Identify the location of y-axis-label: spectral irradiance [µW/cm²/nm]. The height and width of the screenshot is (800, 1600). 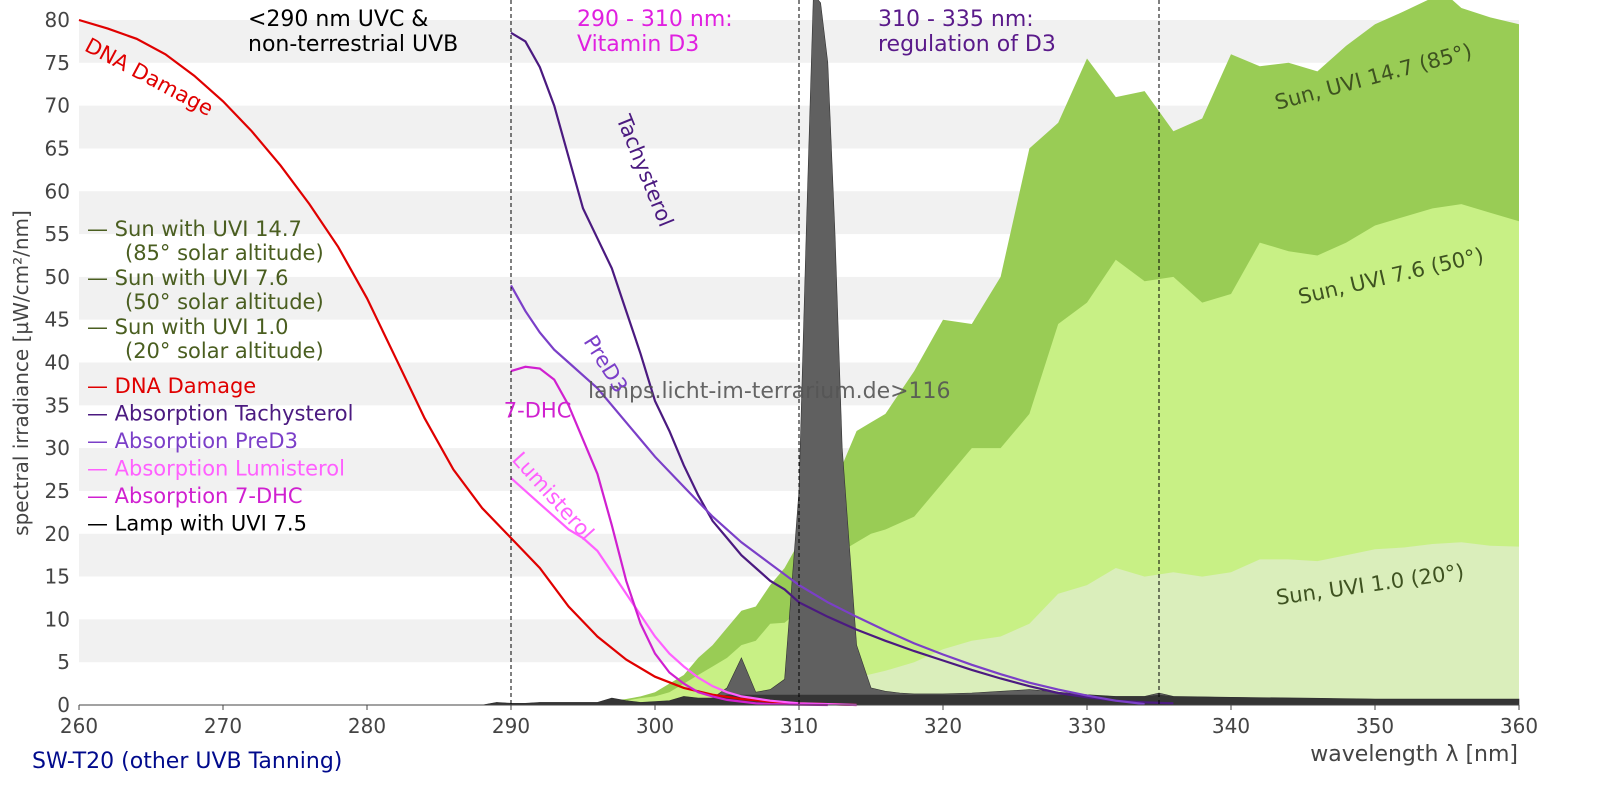
(21, 373).